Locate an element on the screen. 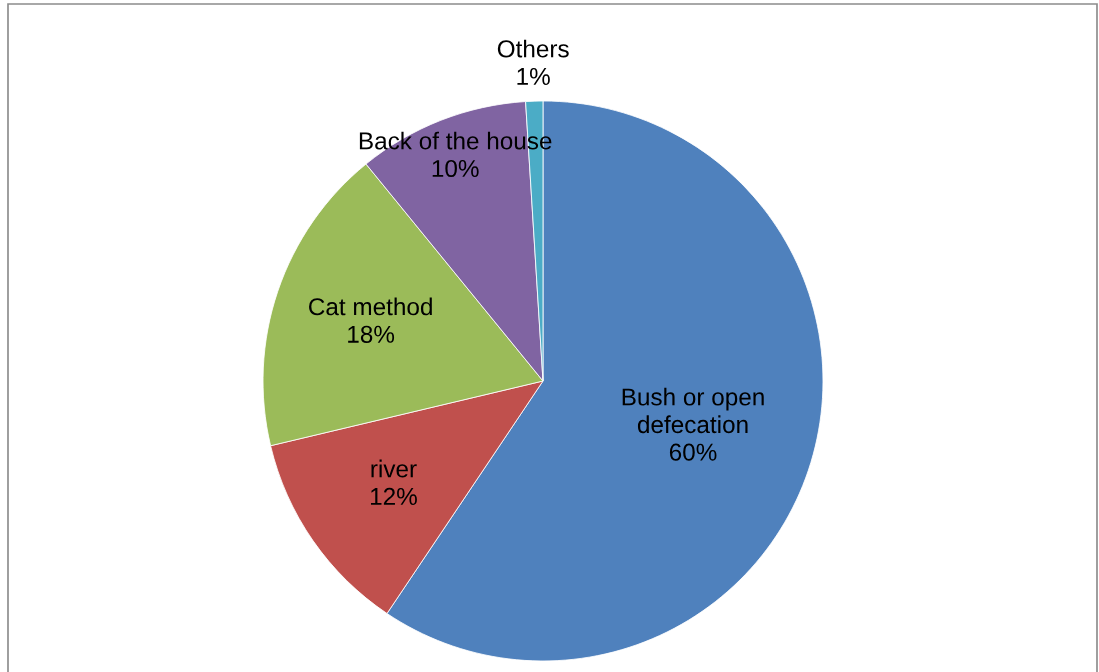 The height and width of the screenshot is (672, 1099). slice-label: Cat method is located at coordinates (370, 306).